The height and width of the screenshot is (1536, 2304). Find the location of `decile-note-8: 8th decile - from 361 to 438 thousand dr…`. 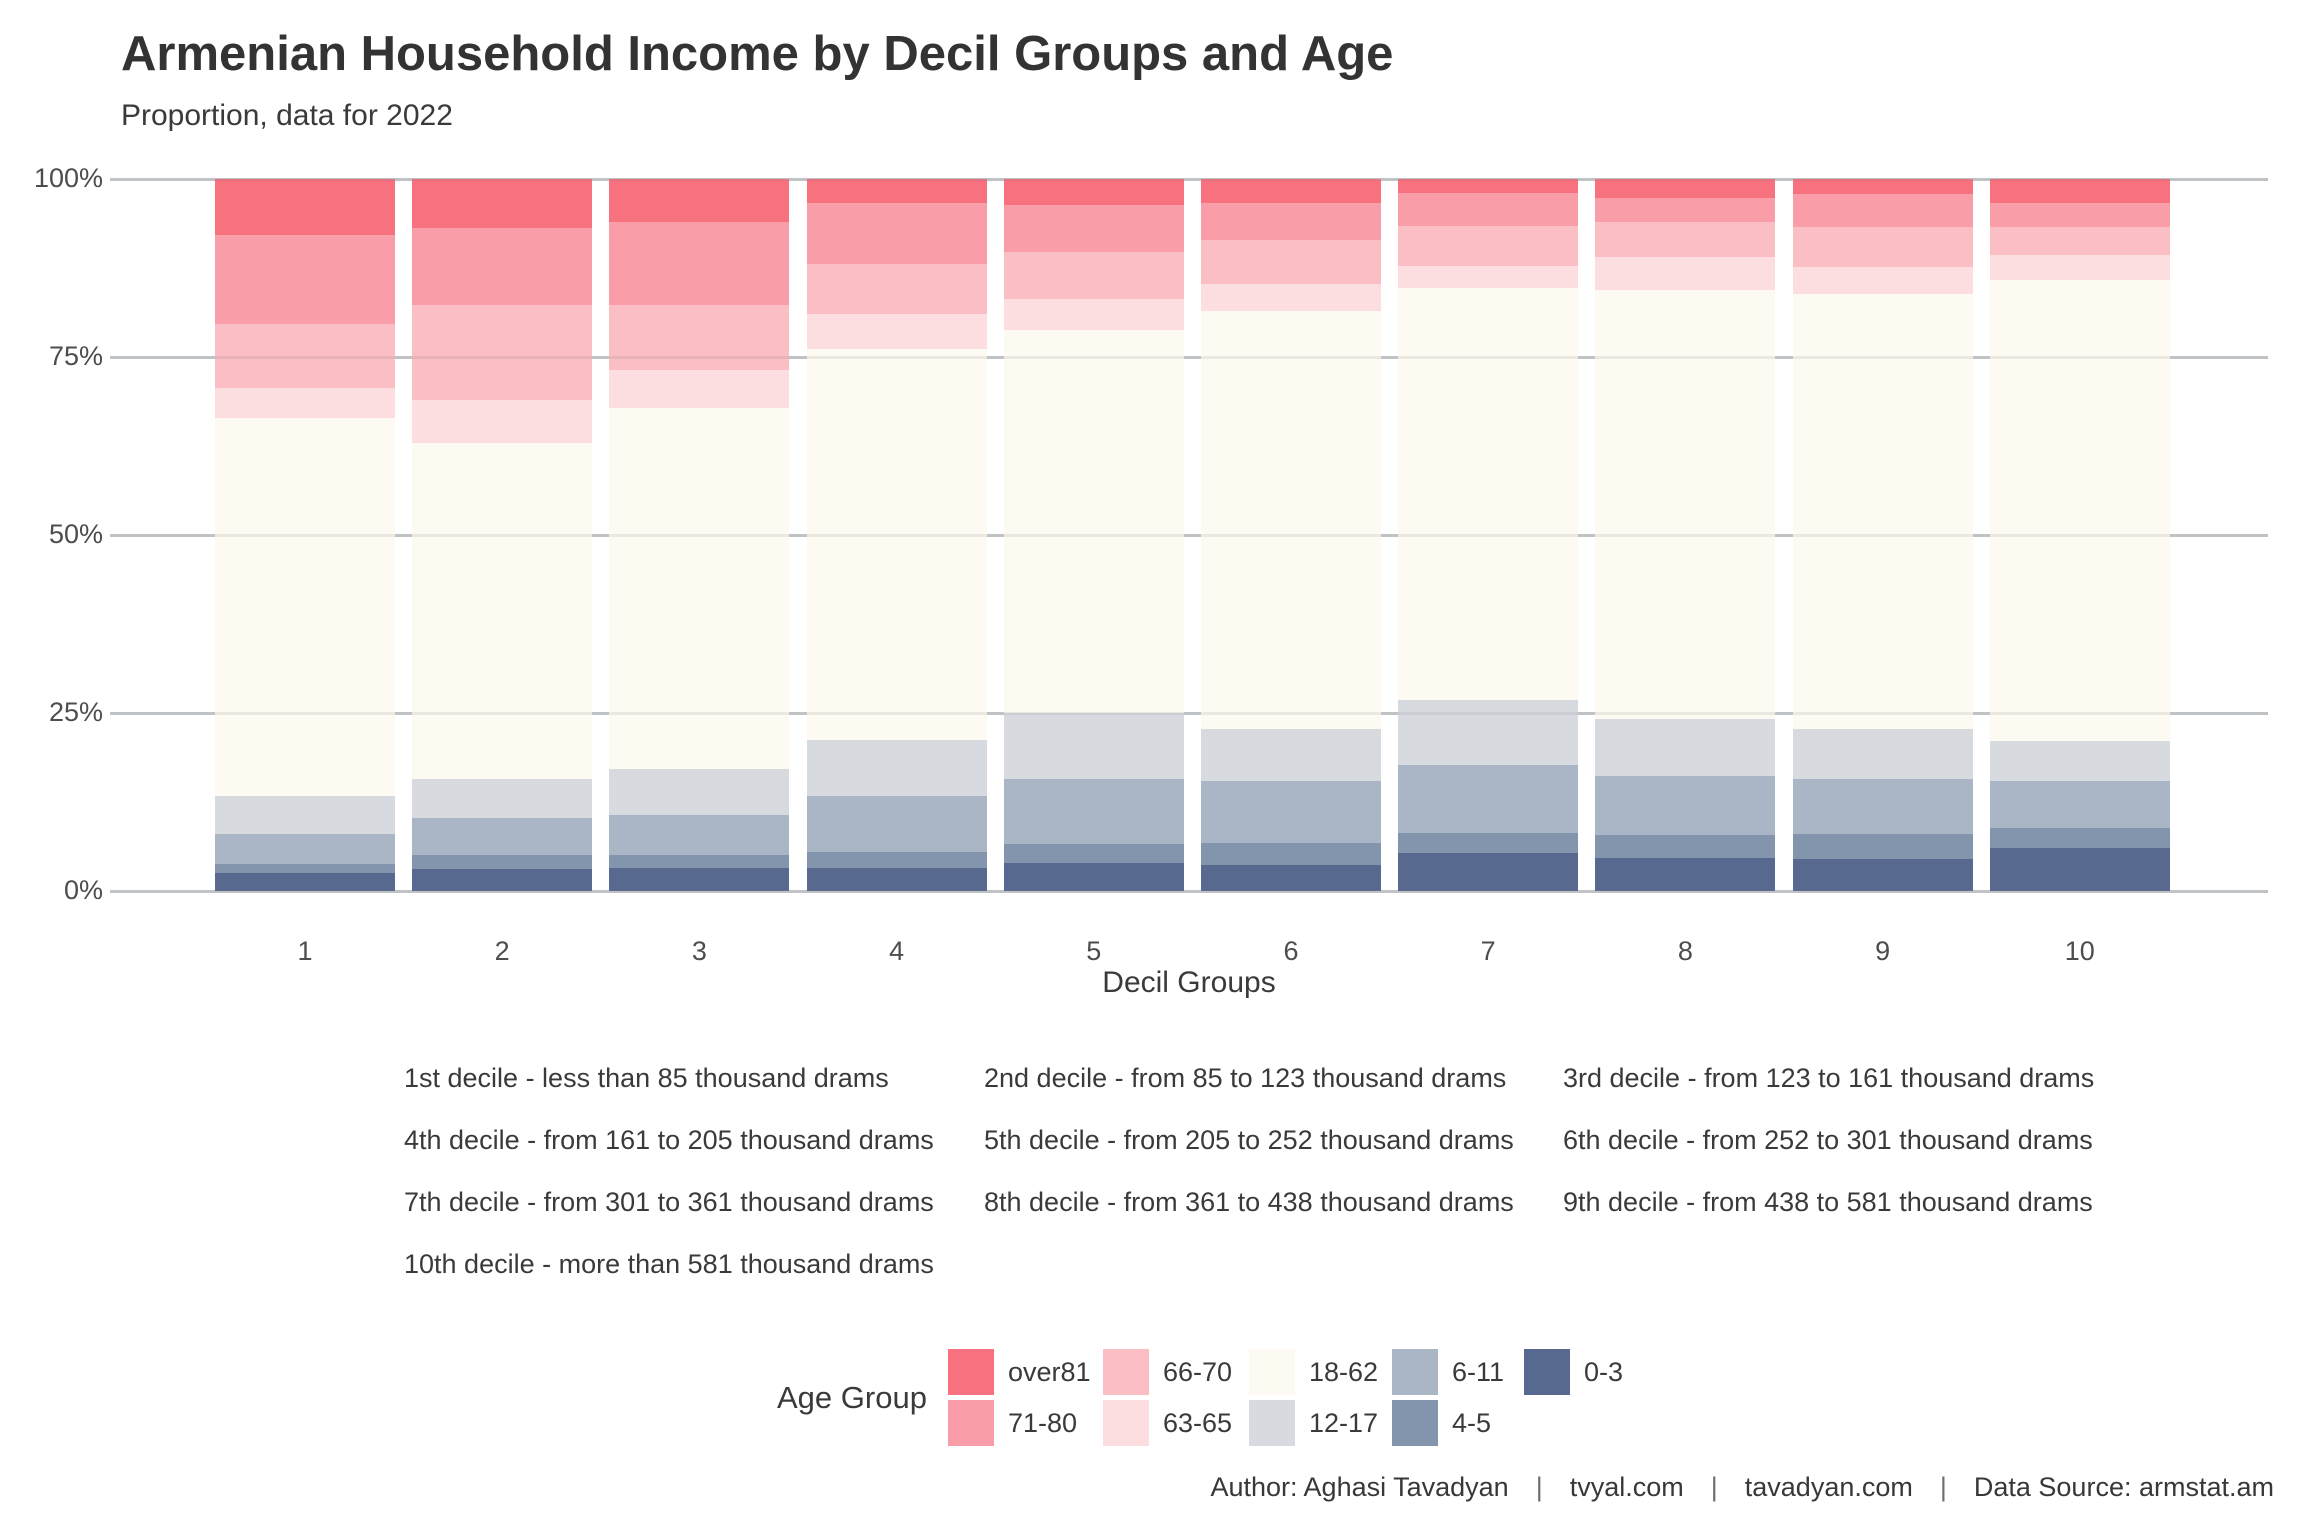

decile-note-8: 8th decile - from 361 to 438 thousand dr… is located at coordinates (1249, 1202).